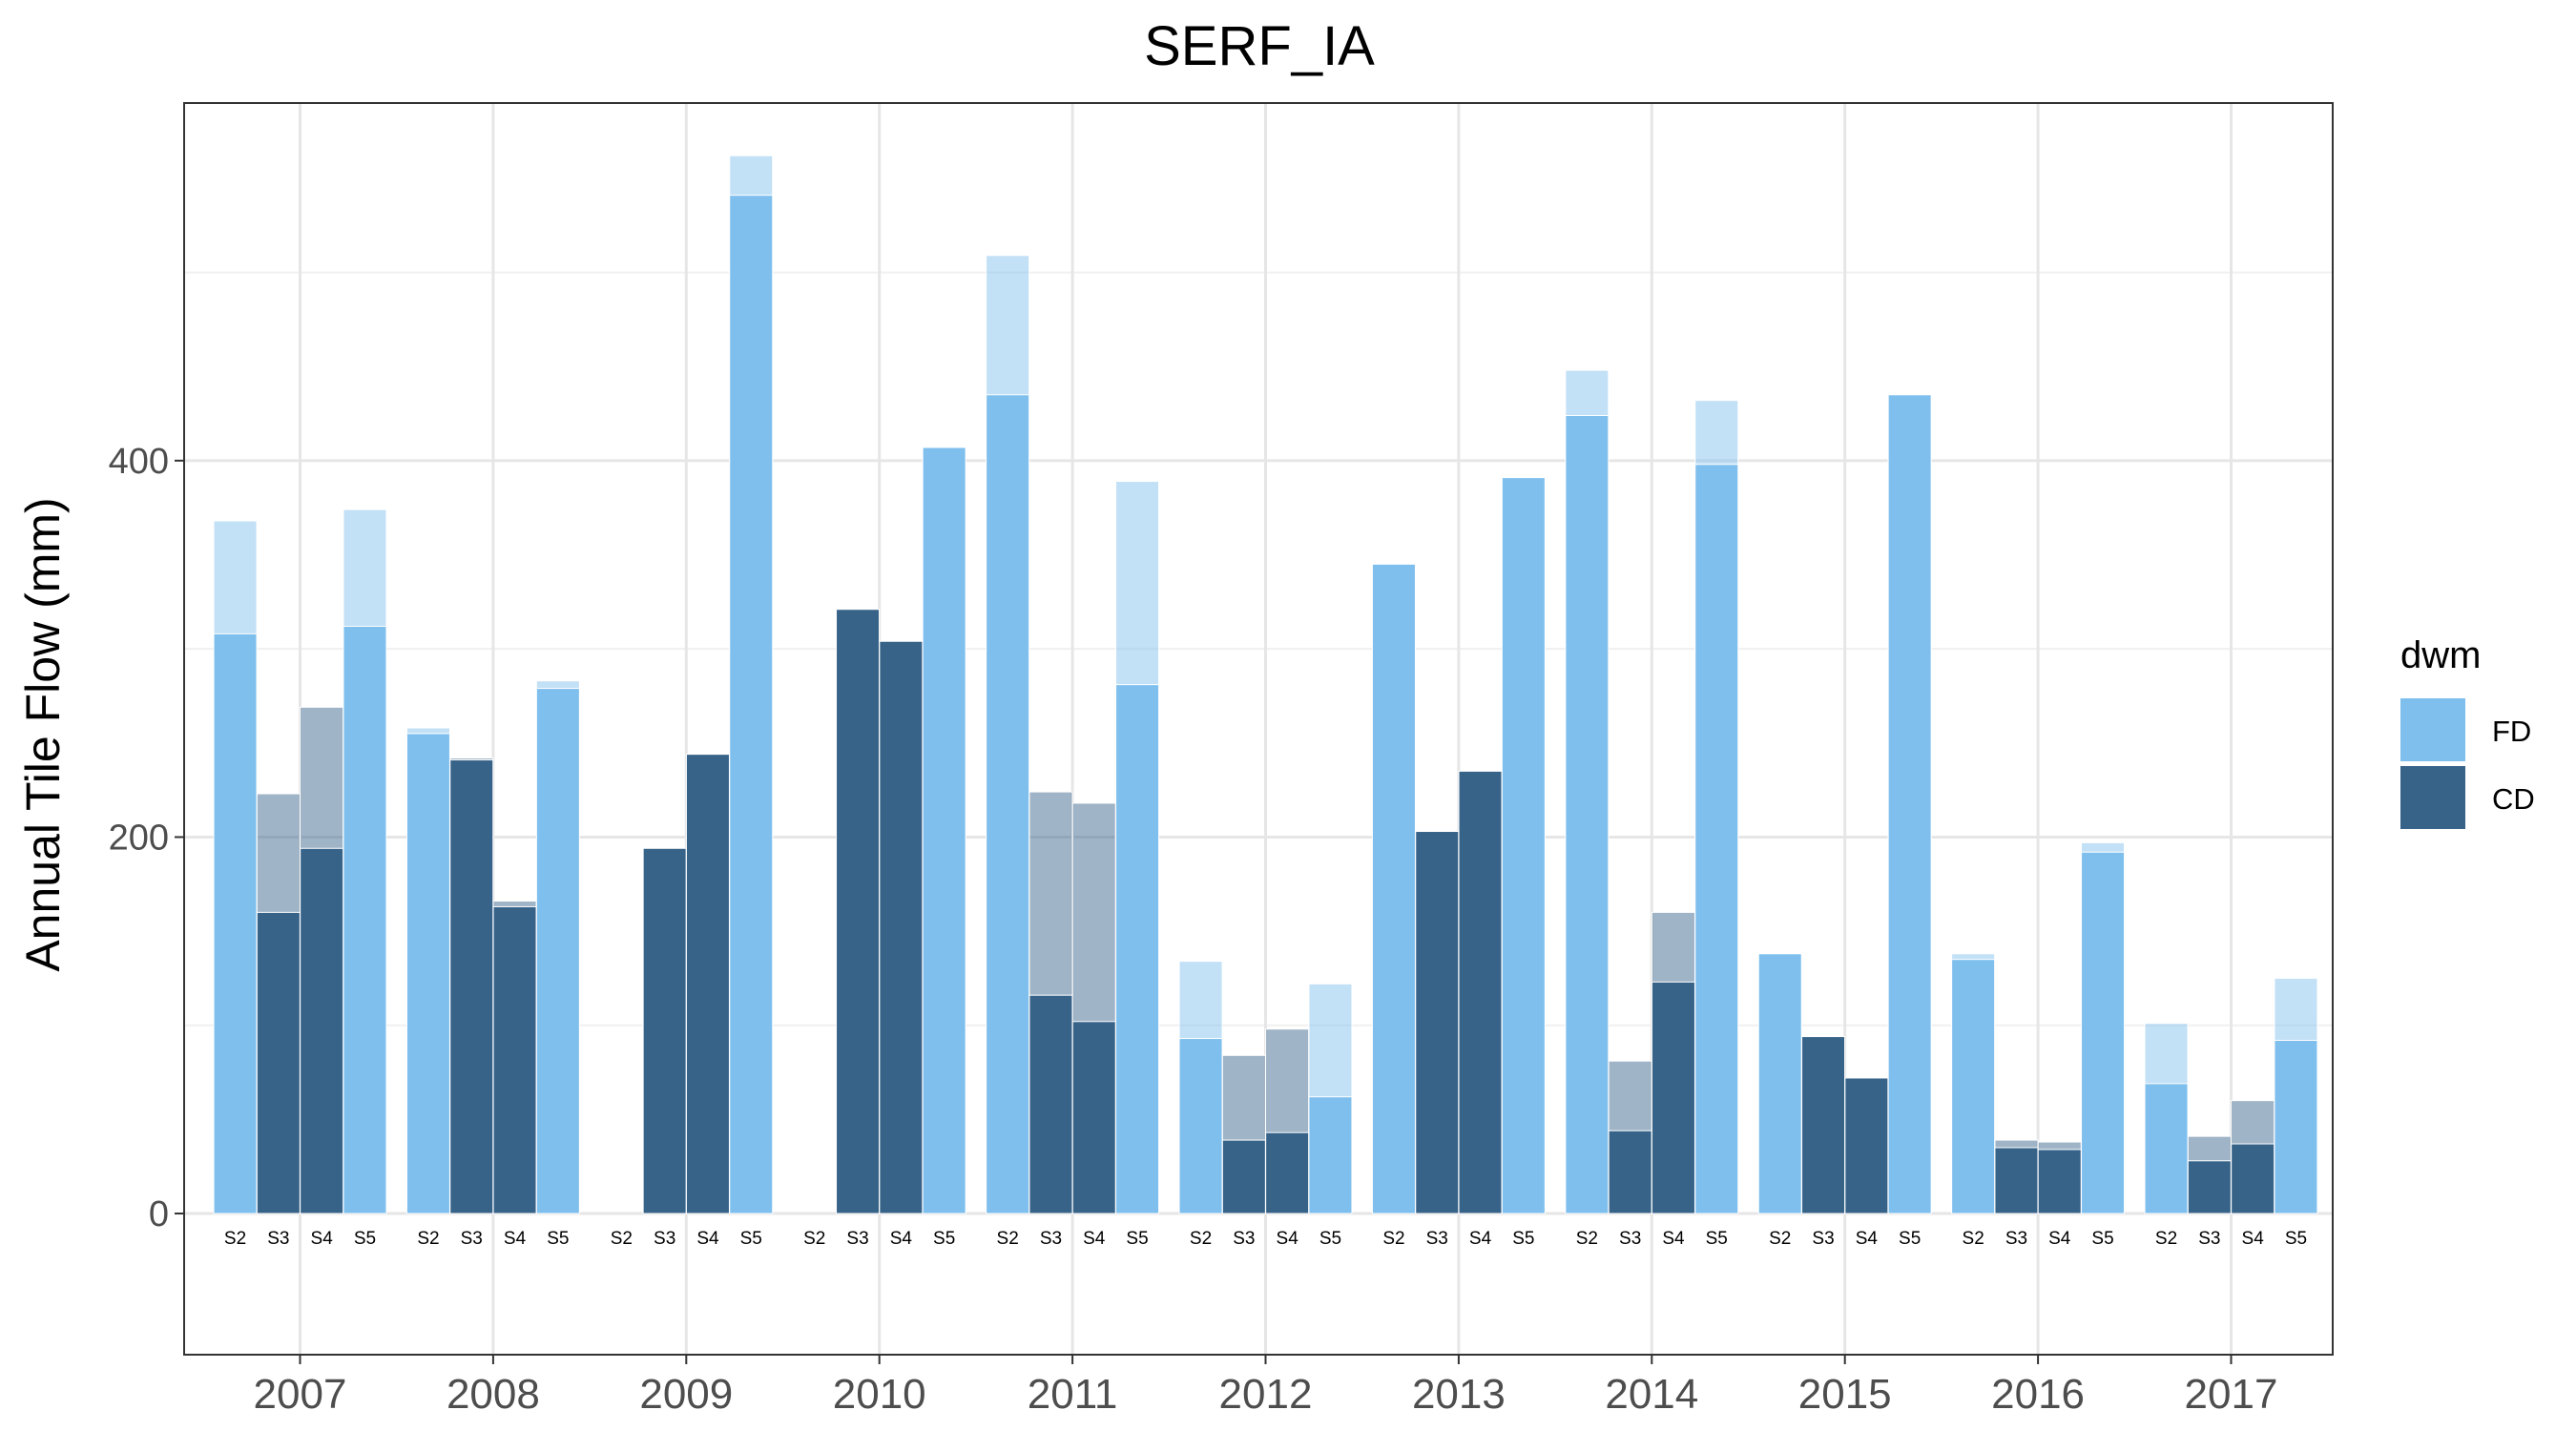  What do you see at coordinates (664, 1030) in the screenshot?
I see `bar-2009-s3` at bounding box center [664, 1030].